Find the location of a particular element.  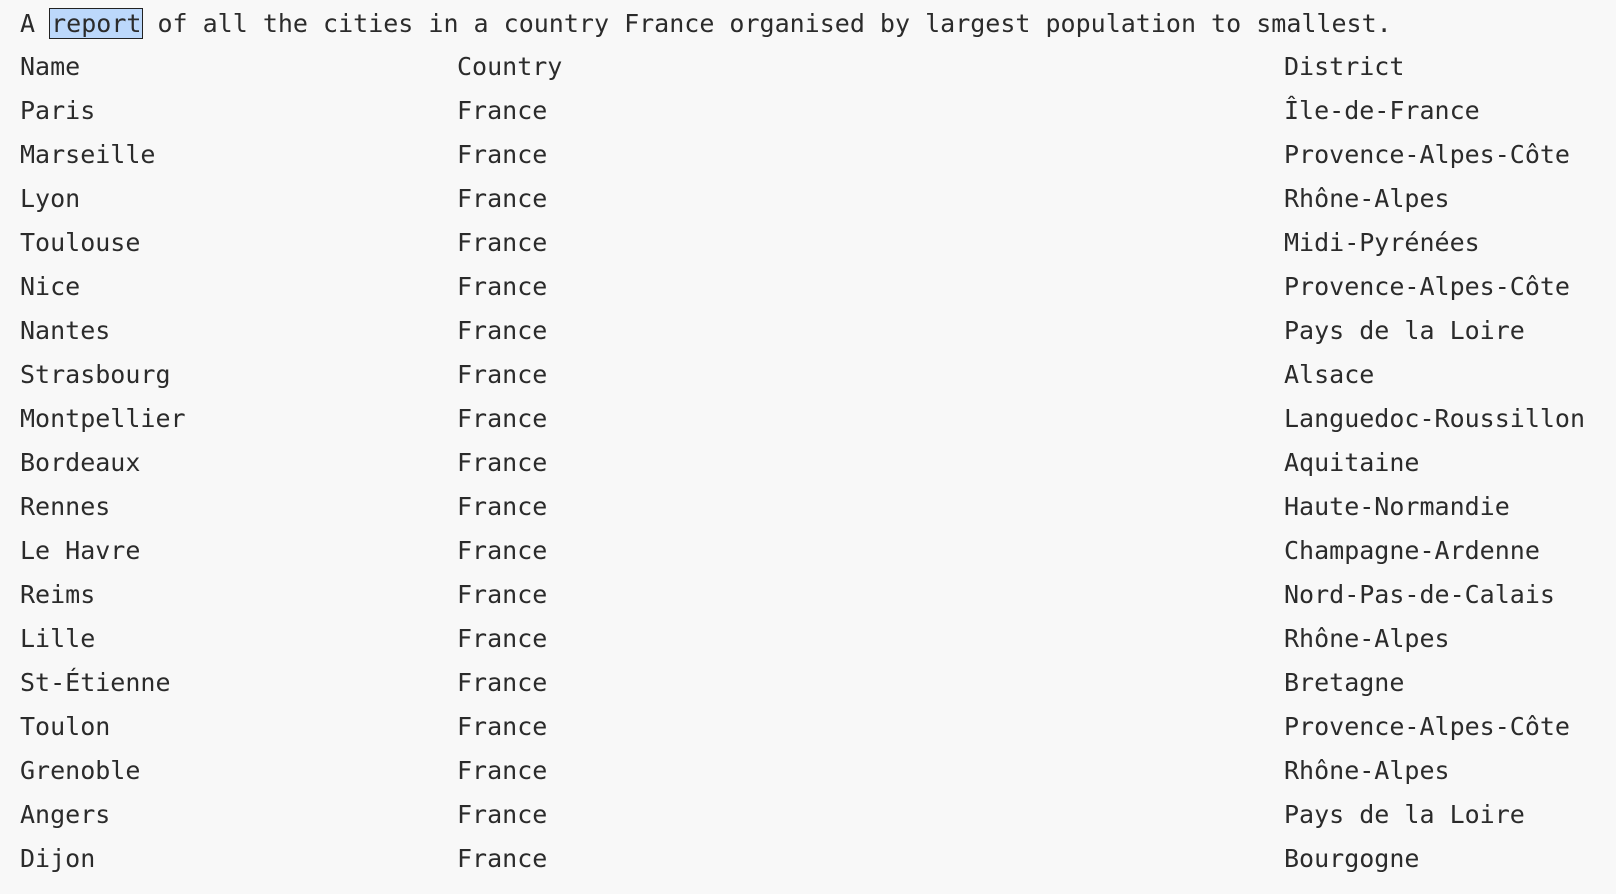

table-row: Nantes France Pays de la Loire is located at coordinates (808, 331).